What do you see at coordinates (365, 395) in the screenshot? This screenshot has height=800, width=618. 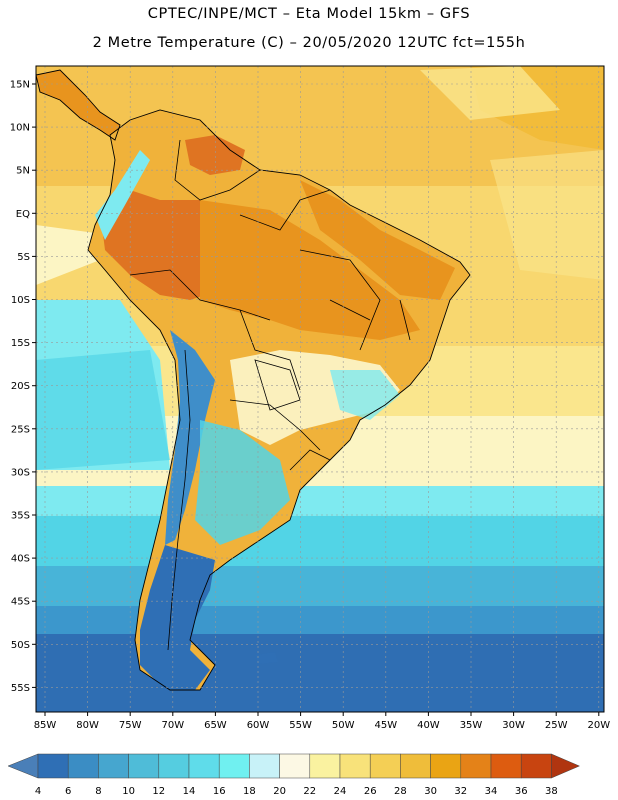 I see `southeast-cyan-patch` at bounding box center [365, 395].